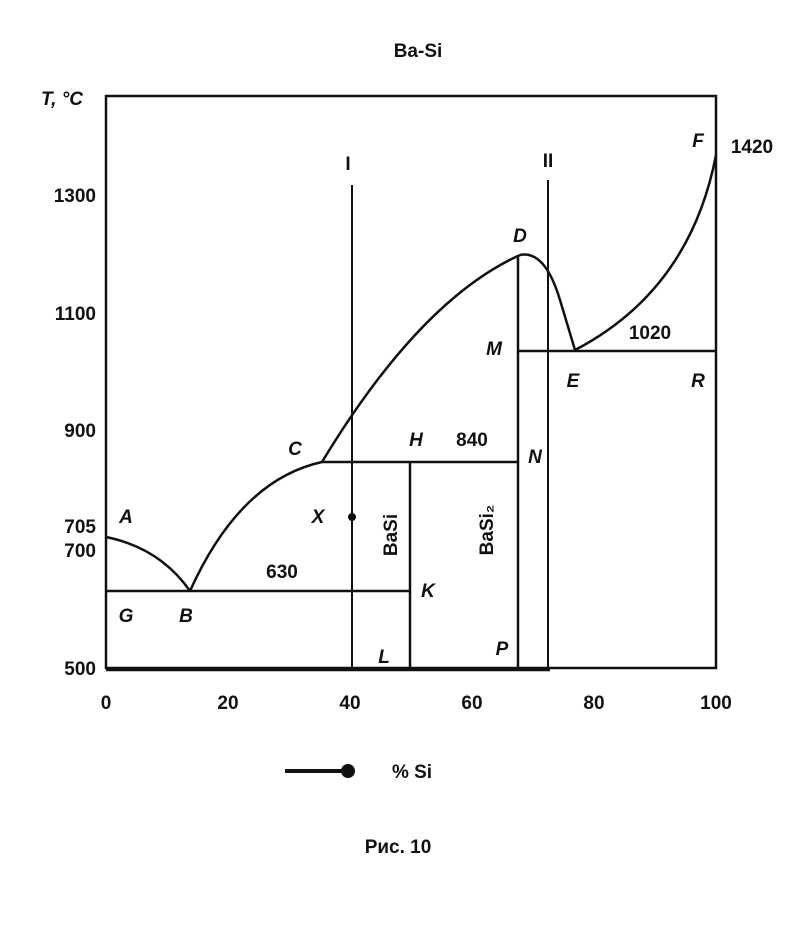 This screenshot has width=788, height=936. Describe the element at coordinates (384, 657) in the screenshot. I see `point-label: L` at that location.